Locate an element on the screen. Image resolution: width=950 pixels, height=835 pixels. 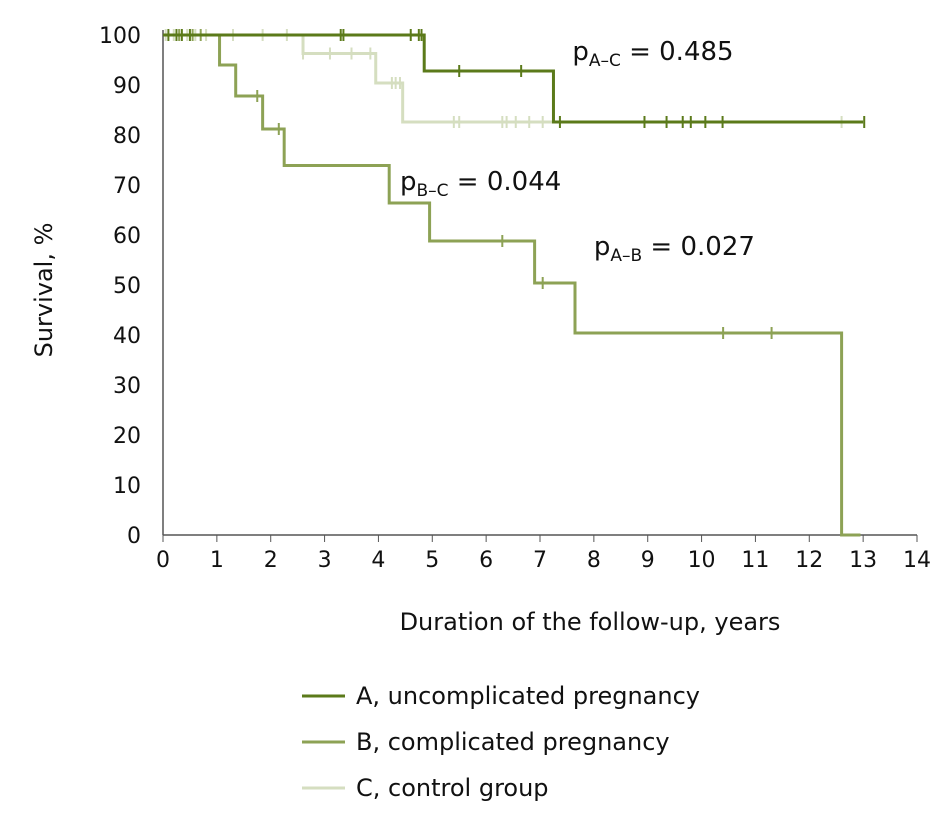
y-tick-label: 10 is located at coordinates (127, 486).